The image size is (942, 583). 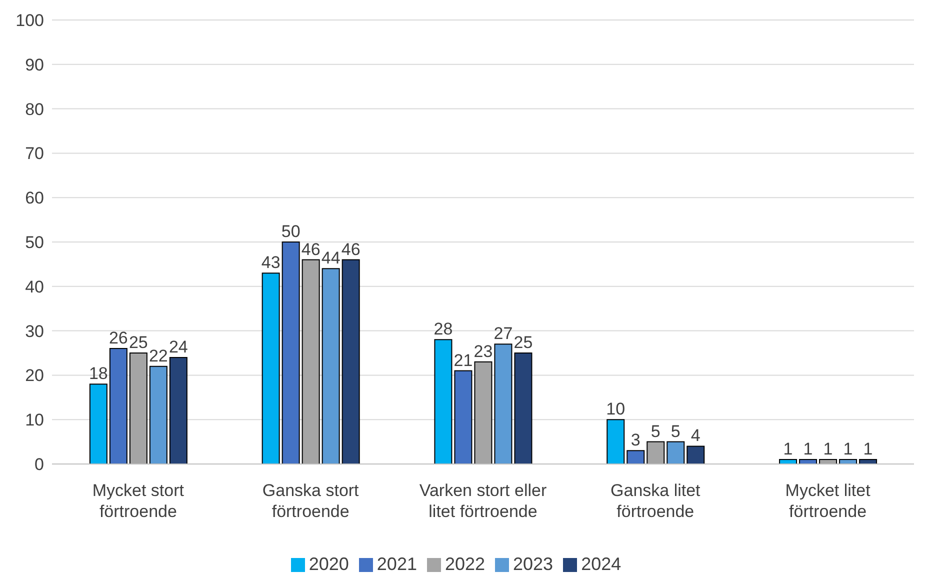 I want to click on data-label: 26, so click(x=118, y=338).